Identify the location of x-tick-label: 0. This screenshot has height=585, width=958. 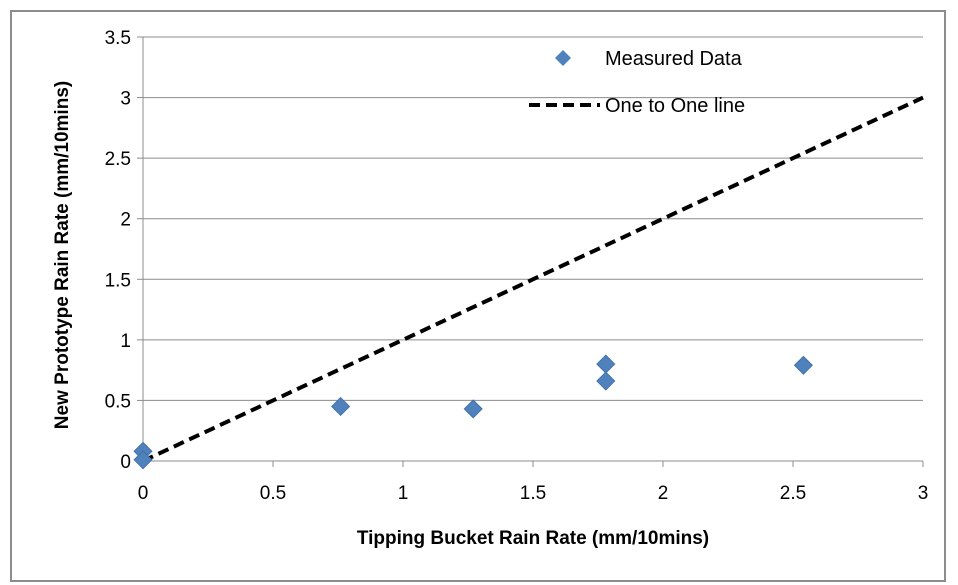
(143, 493).